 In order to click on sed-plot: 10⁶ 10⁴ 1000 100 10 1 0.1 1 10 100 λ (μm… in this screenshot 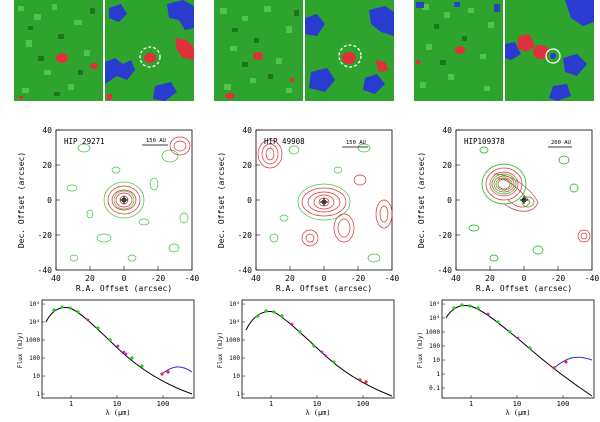, I will do `click(507, 357)`.